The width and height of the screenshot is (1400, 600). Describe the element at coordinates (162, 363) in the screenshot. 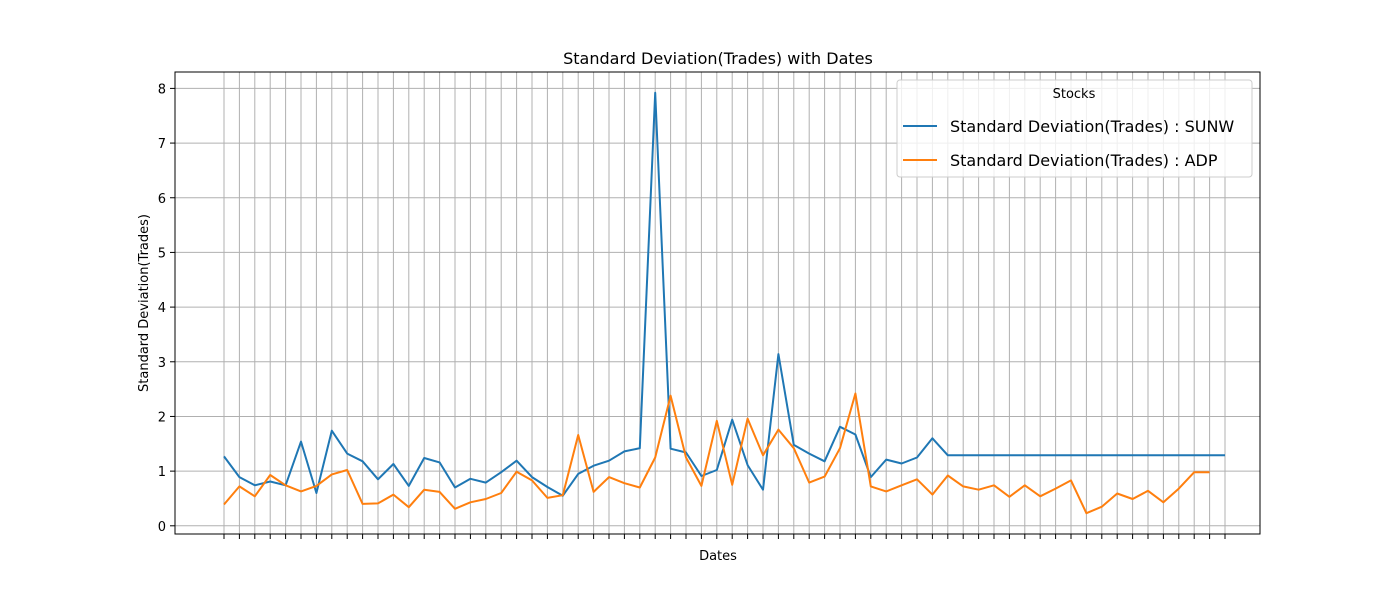

I see `y-tick-label: 3` at that location.